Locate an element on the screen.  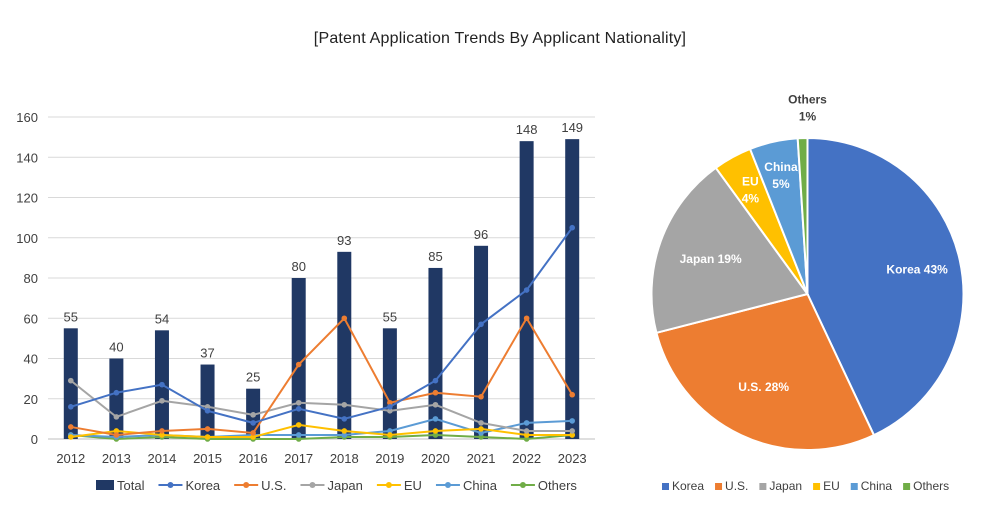
line-others is located at coordinates (321, 437).